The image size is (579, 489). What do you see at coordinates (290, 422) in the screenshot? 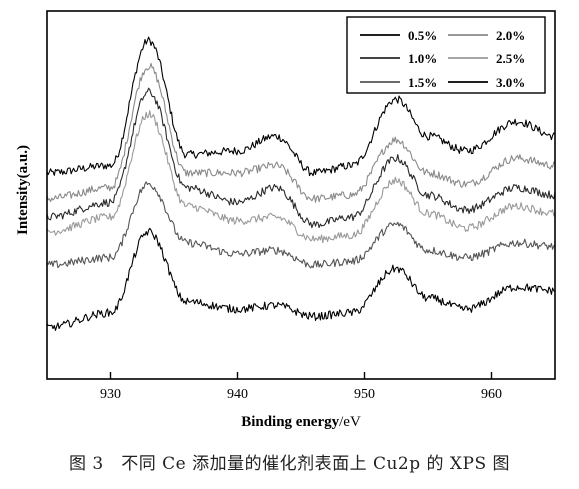
I see `x-axis-label-main: Binding energy` at bounding box center [290, 422].